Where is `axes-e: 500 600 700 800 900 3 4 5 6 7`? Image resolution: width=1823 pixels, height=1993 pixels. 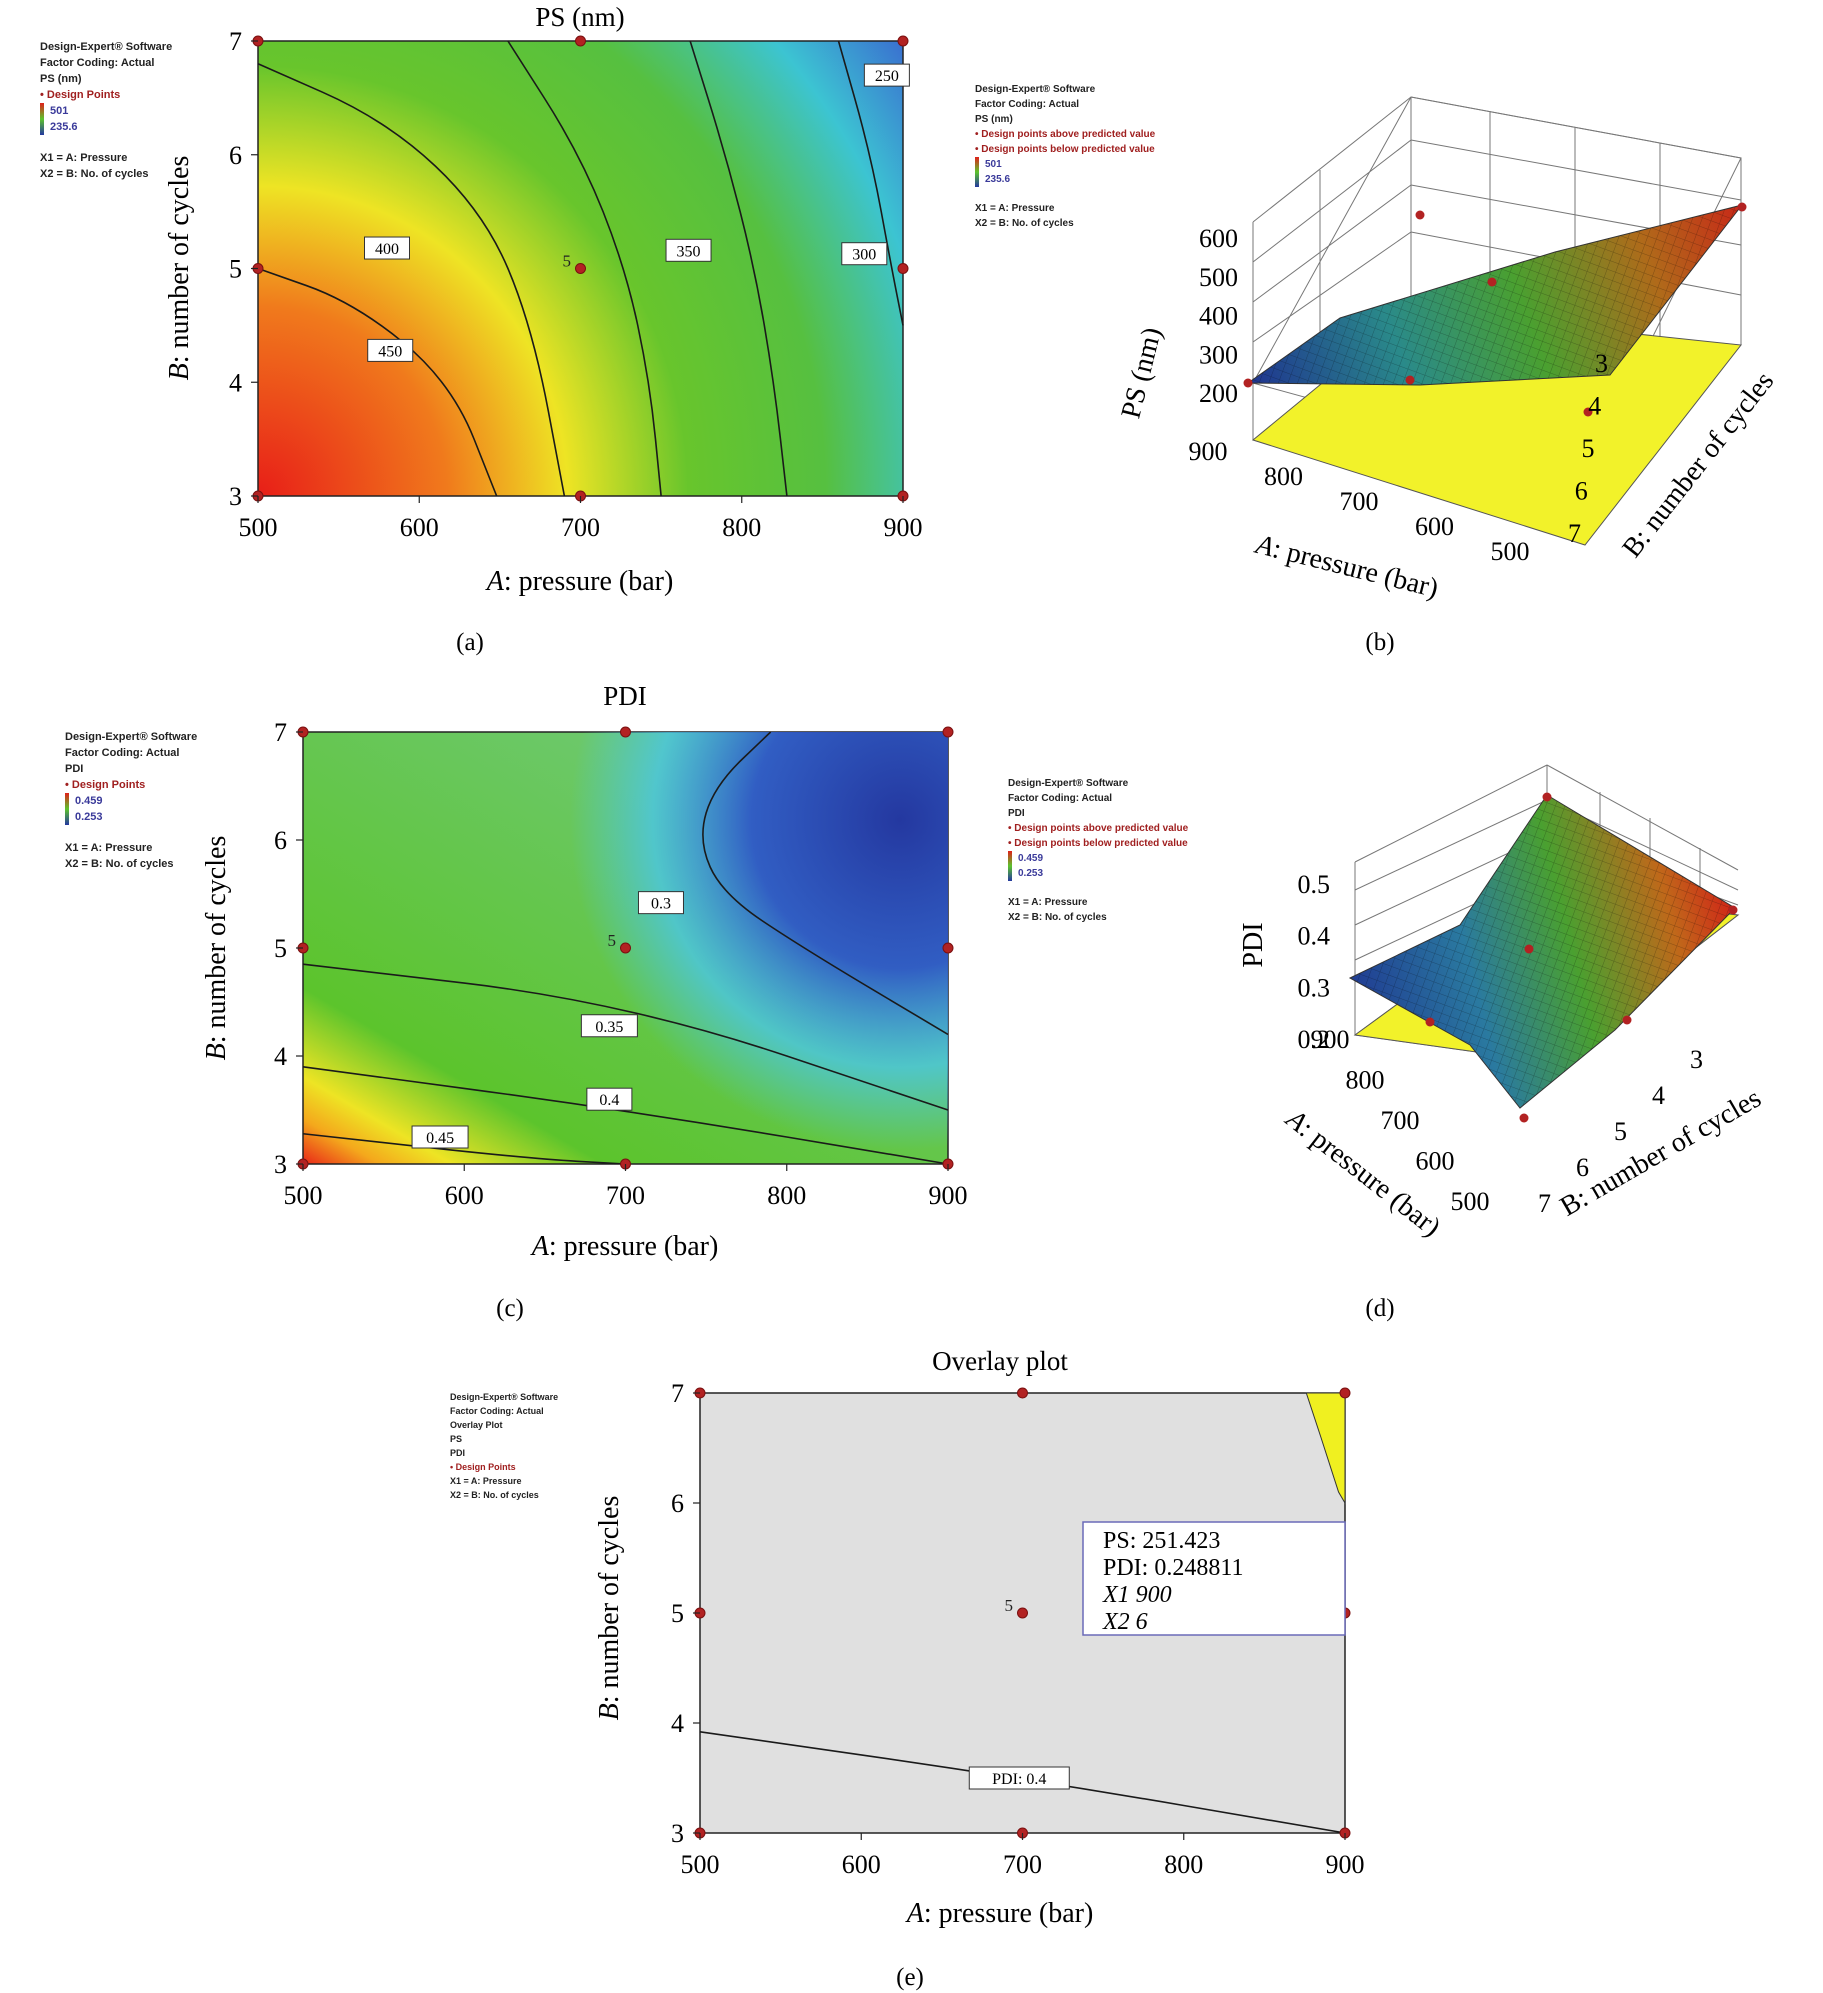
axes-e: 500 600 700 800 900 3 4 5 6 7 is located at coordinates (1018, 1629).